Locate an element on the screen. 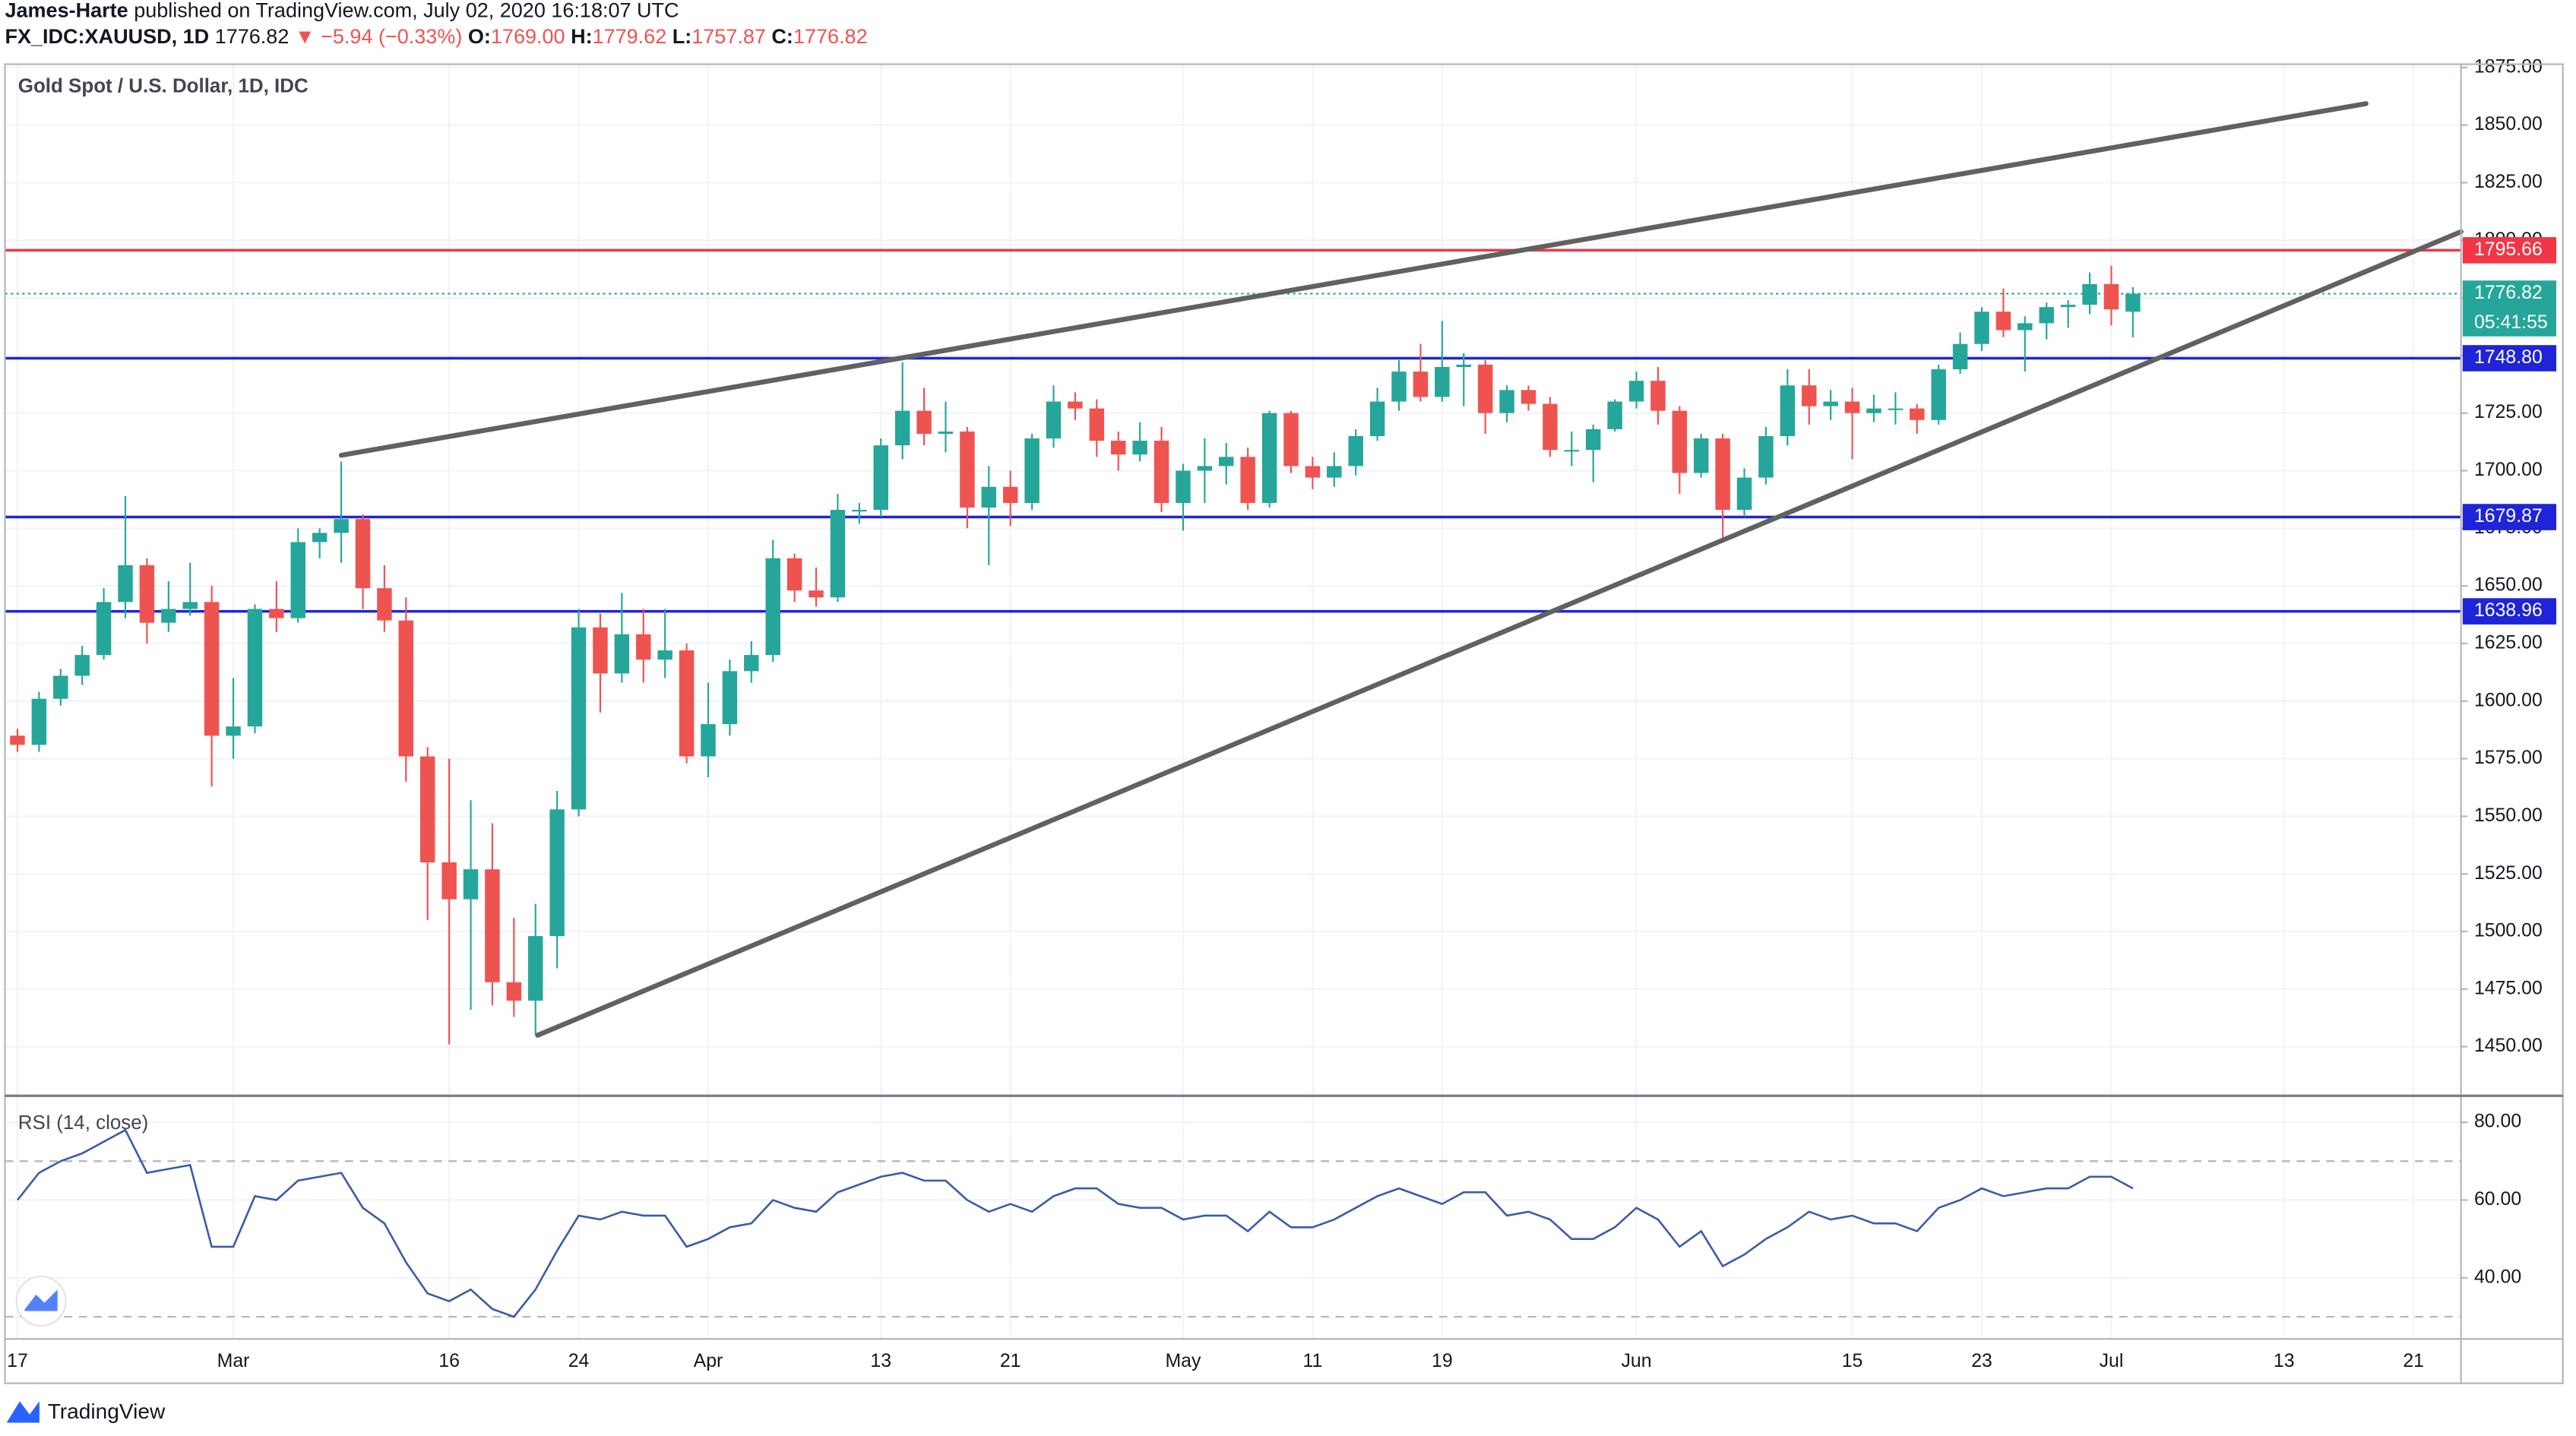 This screenshot has height=1436, width=2576. ohlc-label: H: is located at coordinates (582, 36).